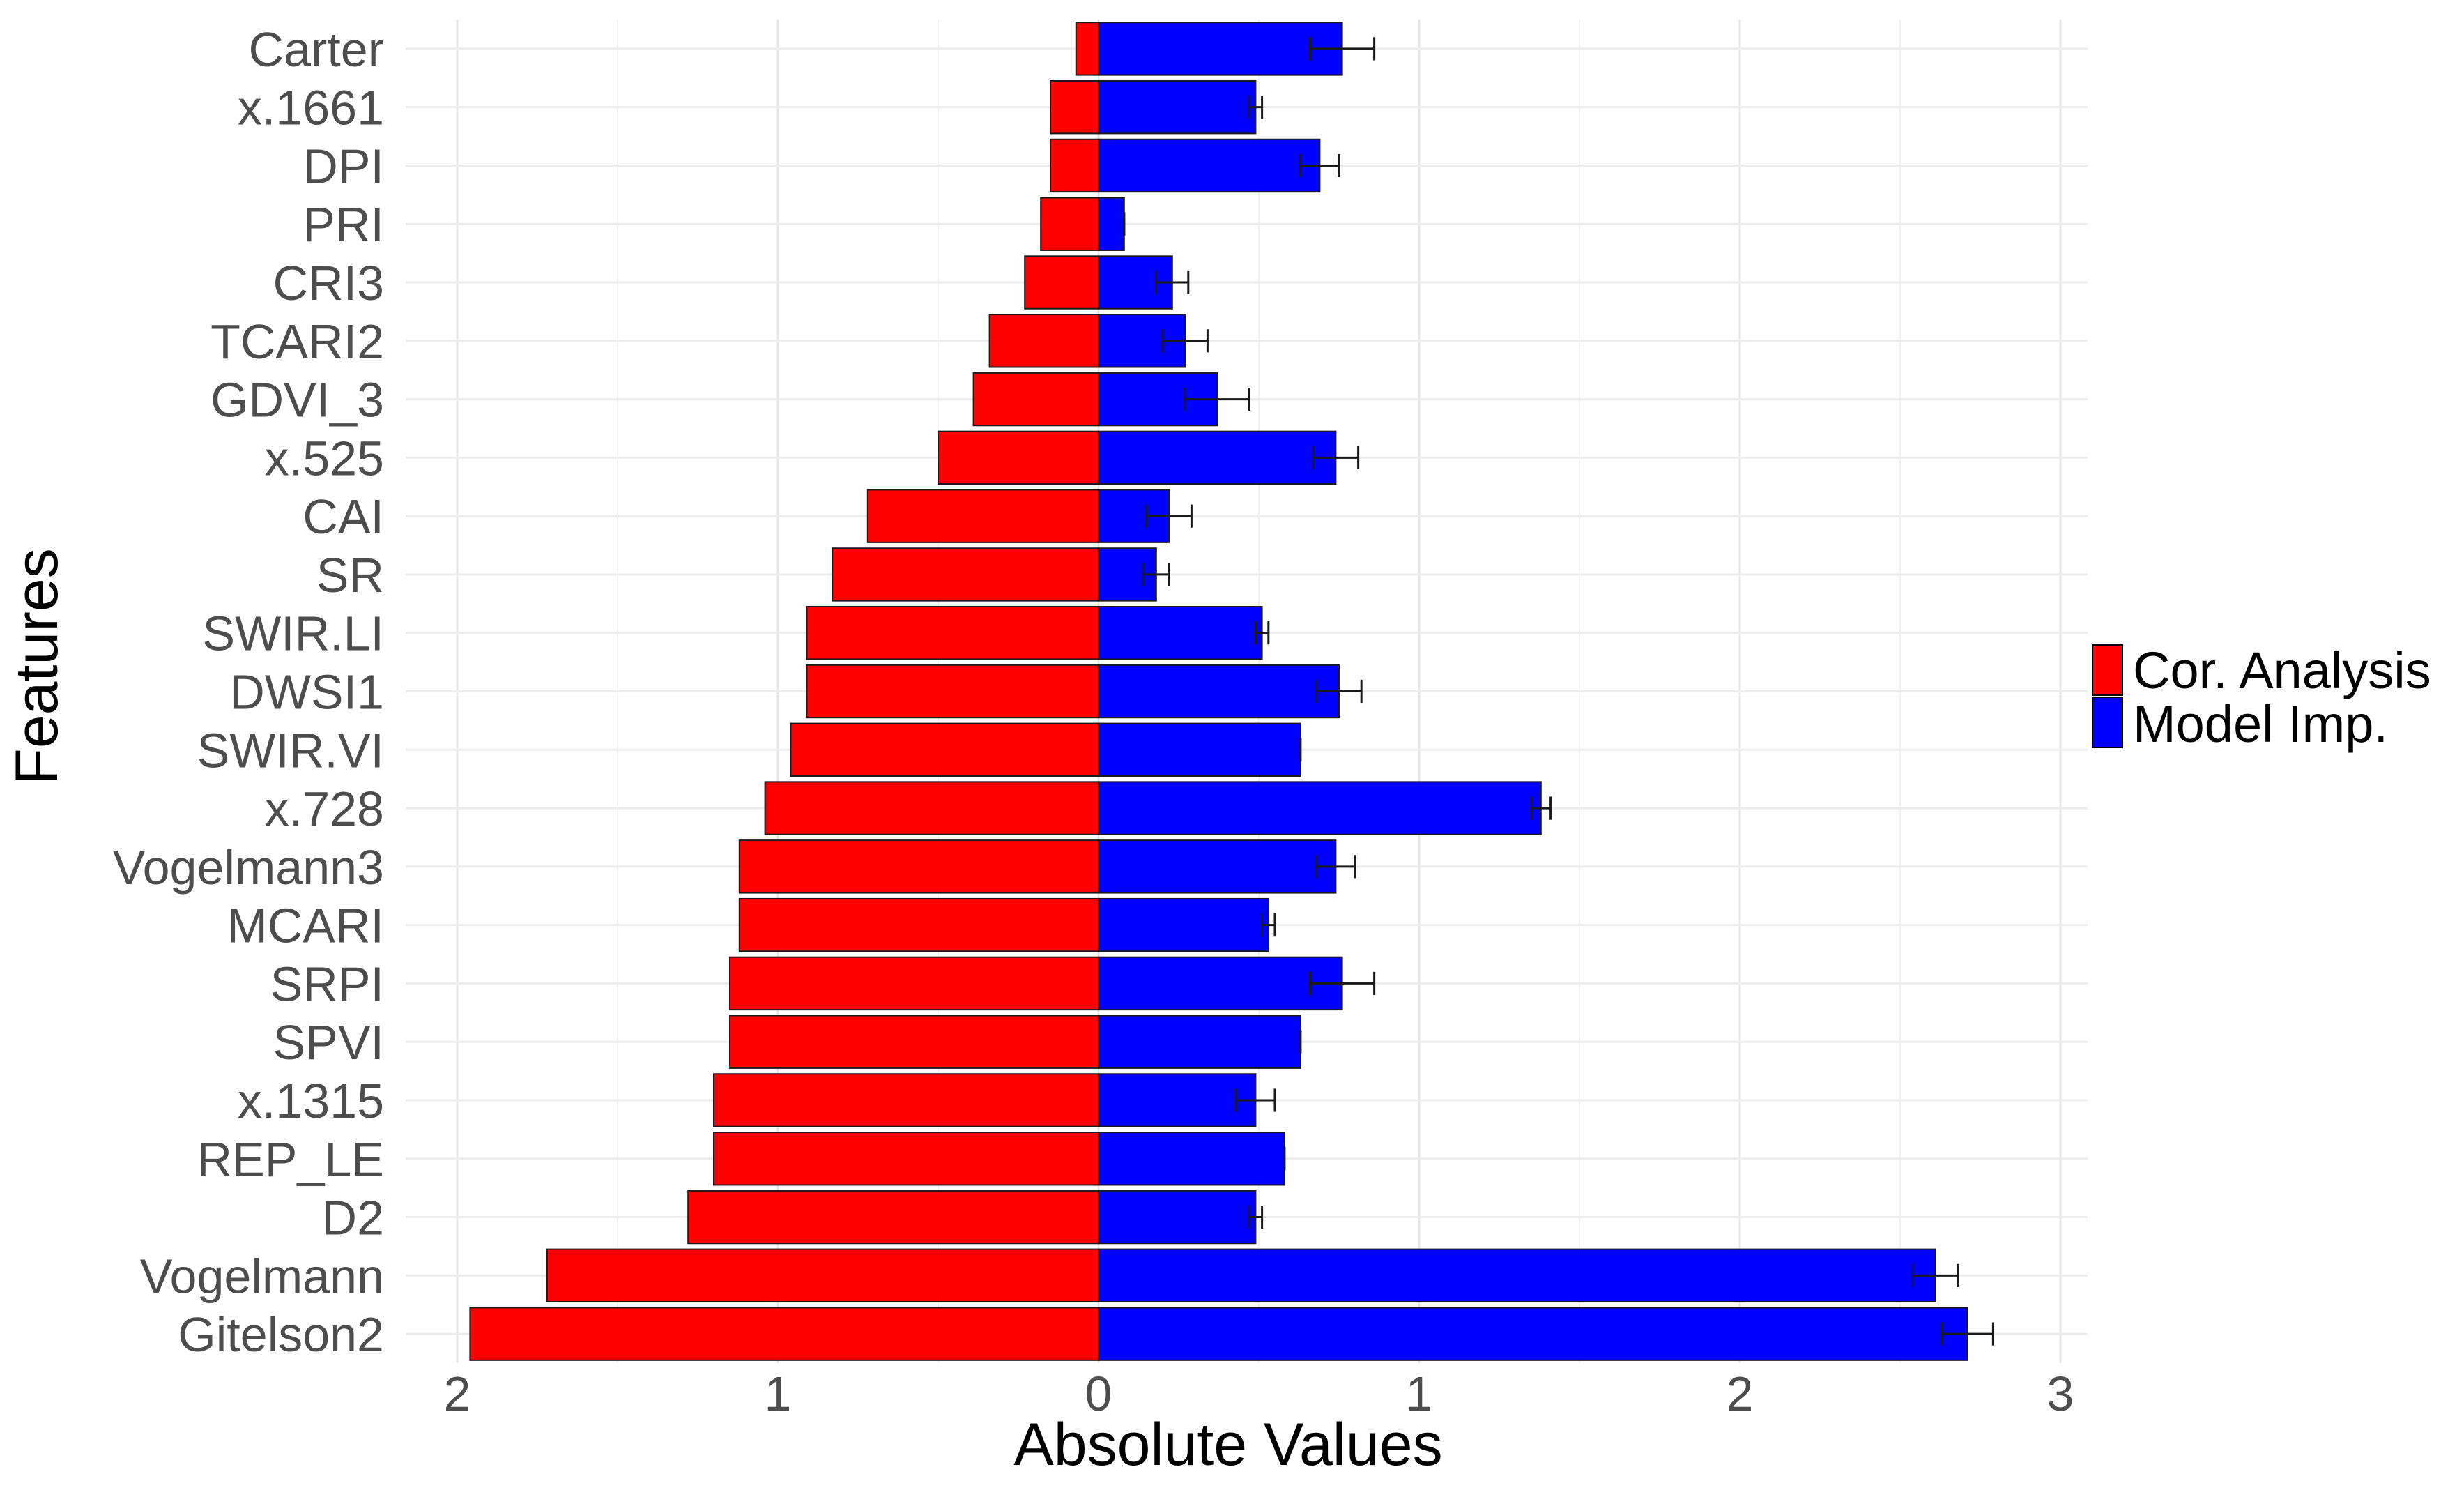 Image resolution: width=2464 pixels, height=1497 pixels. What do you see at coordinates (262, 1276) in the screenshot?
I see `y-tick-label-vogelmann: Vogelmann` at bounding box center [262, 1276].